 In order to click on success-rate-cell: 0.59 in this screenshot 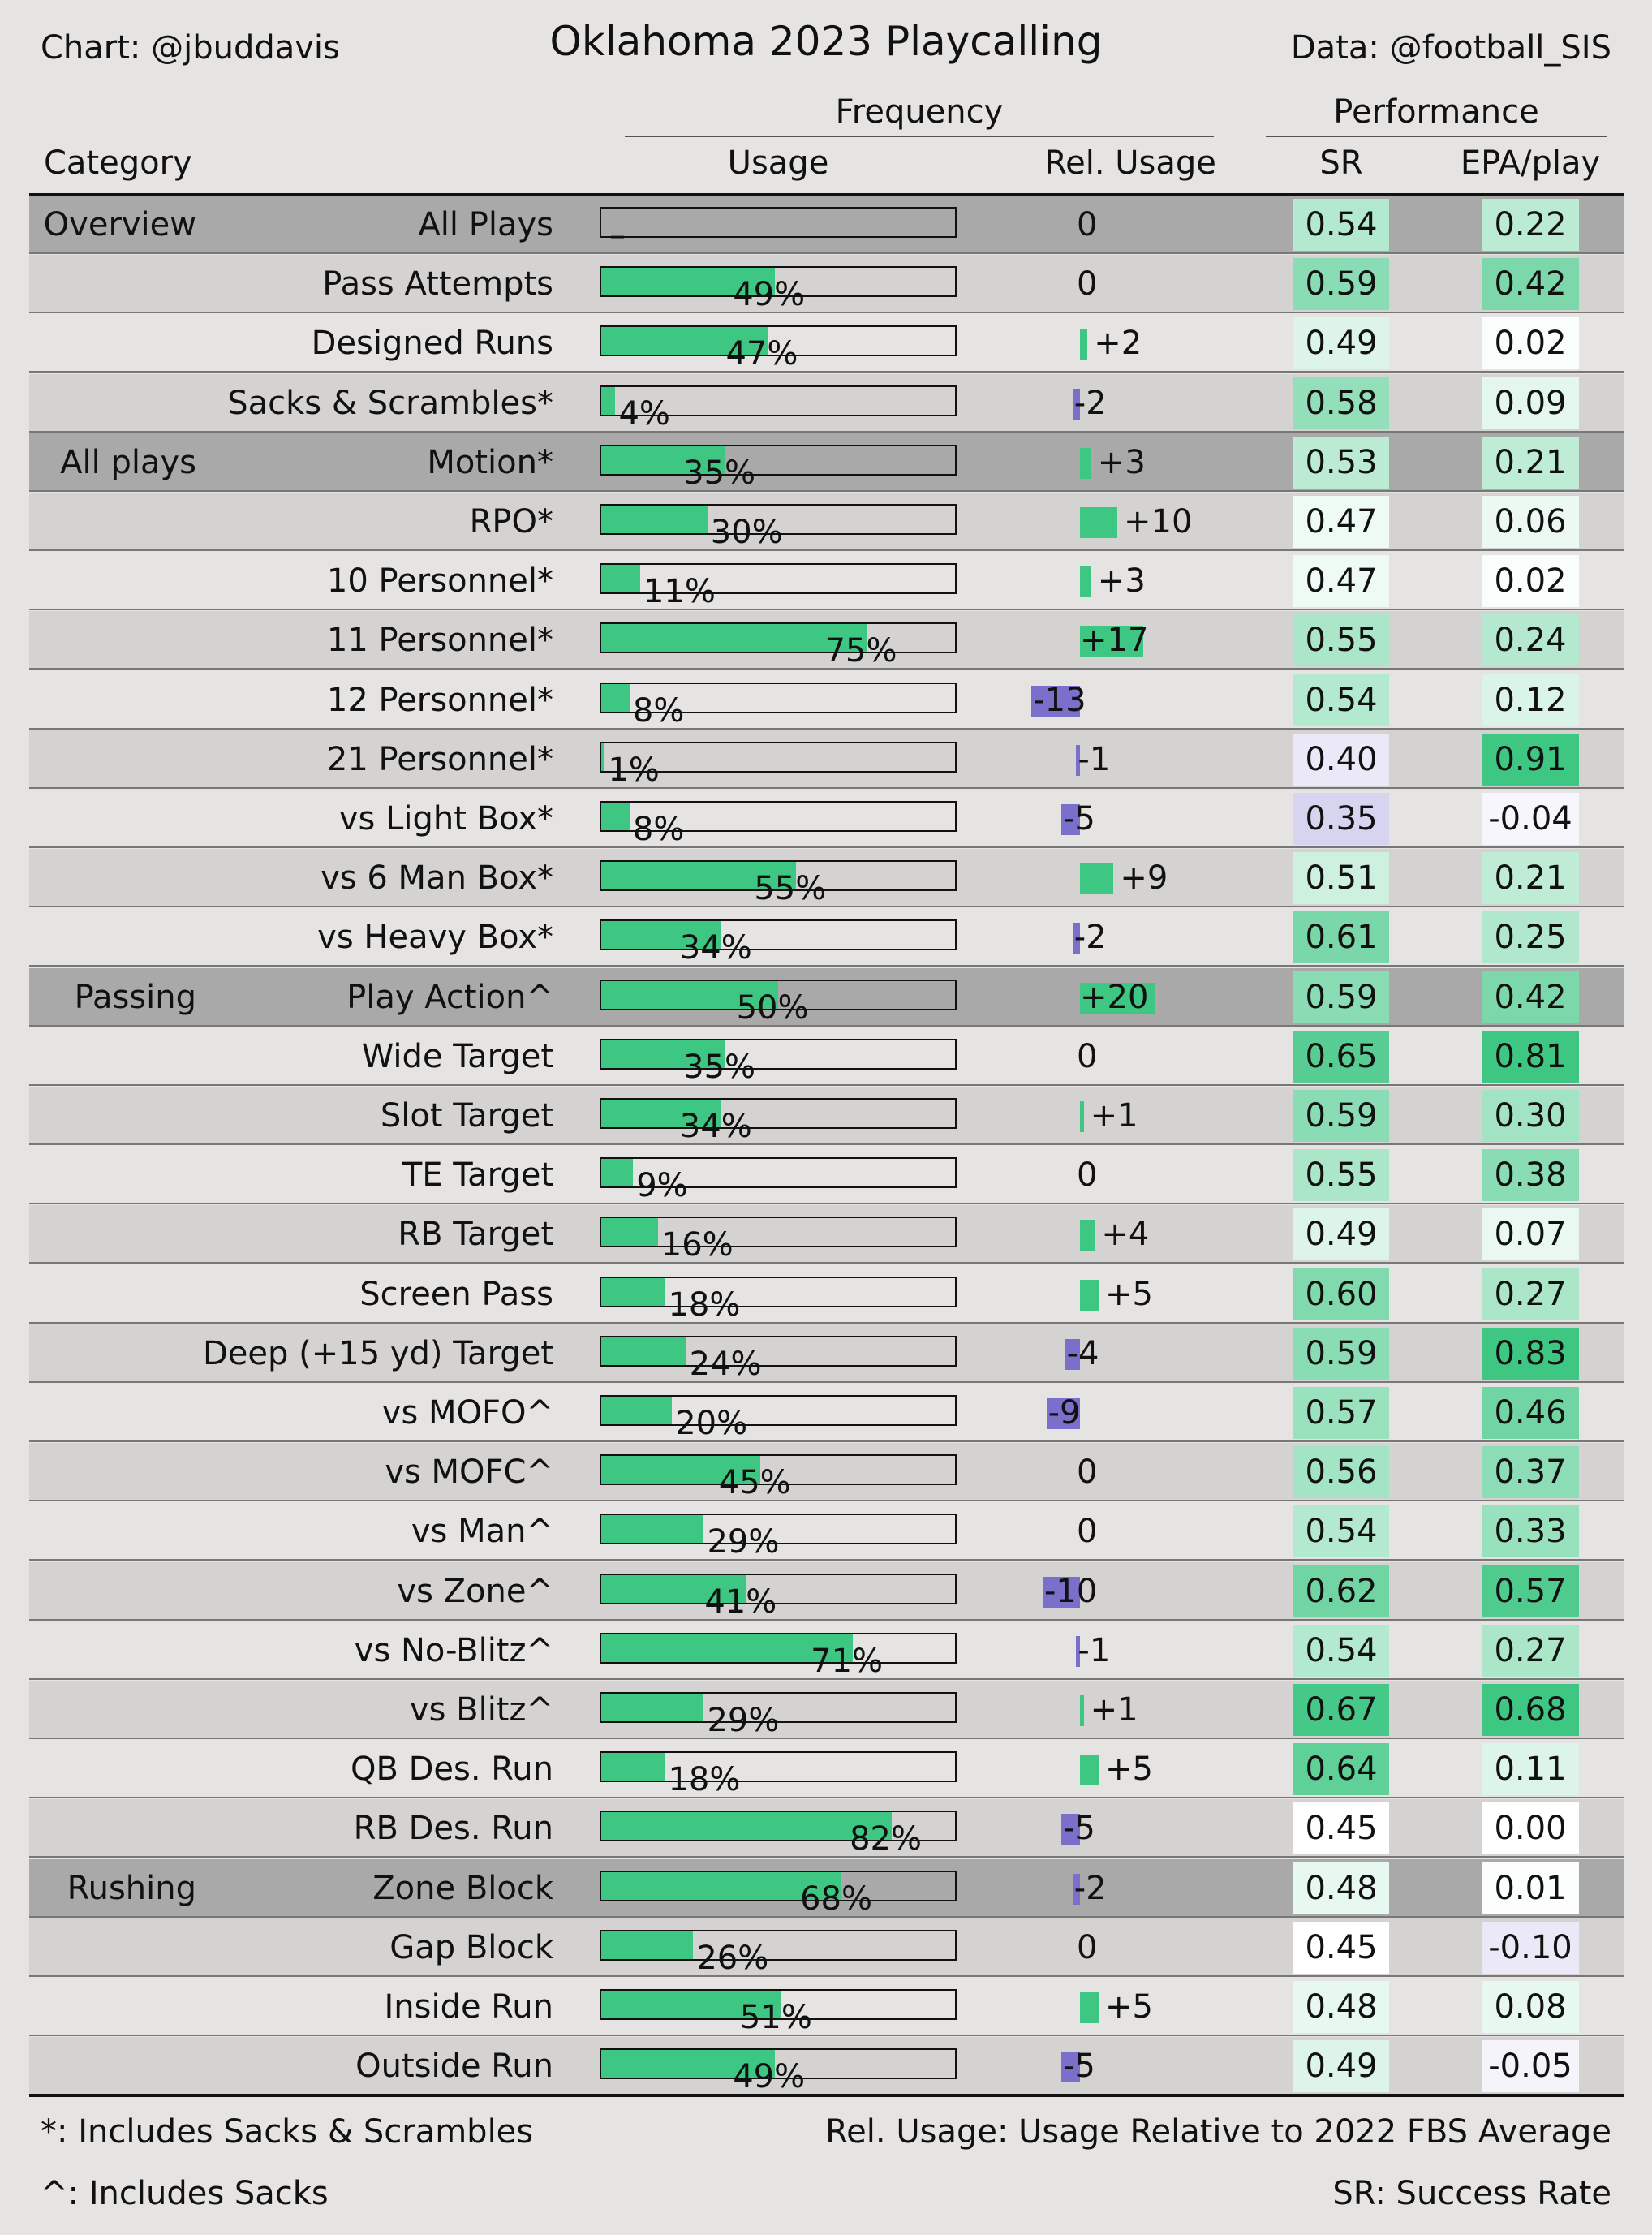, I will do `click(1341, 284)`.